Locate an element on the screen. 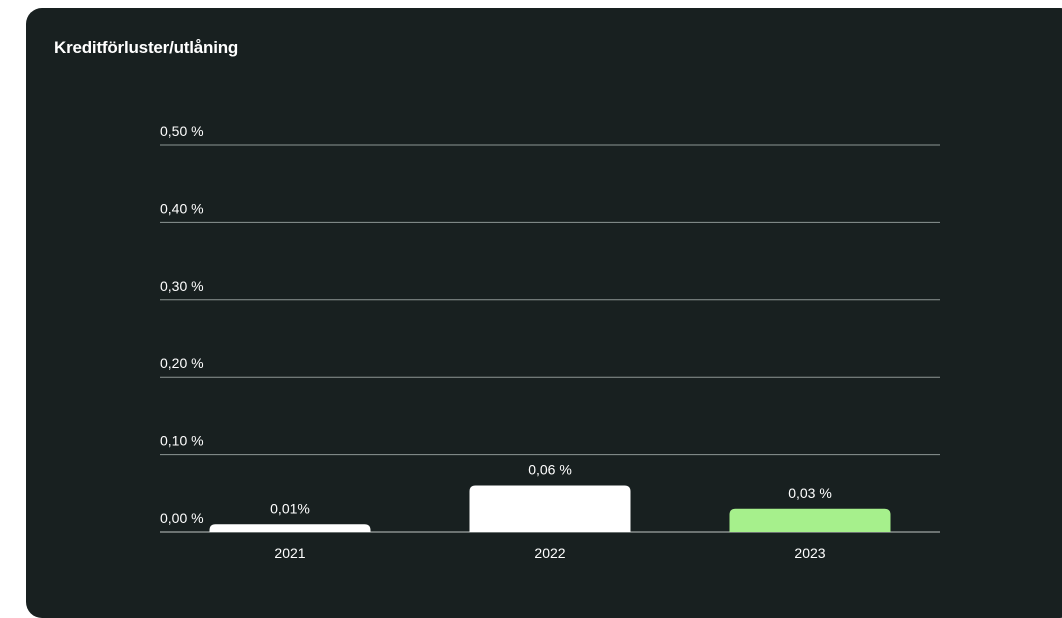  y-tick-label: 0,40 % is located at coordinates (182, 208).